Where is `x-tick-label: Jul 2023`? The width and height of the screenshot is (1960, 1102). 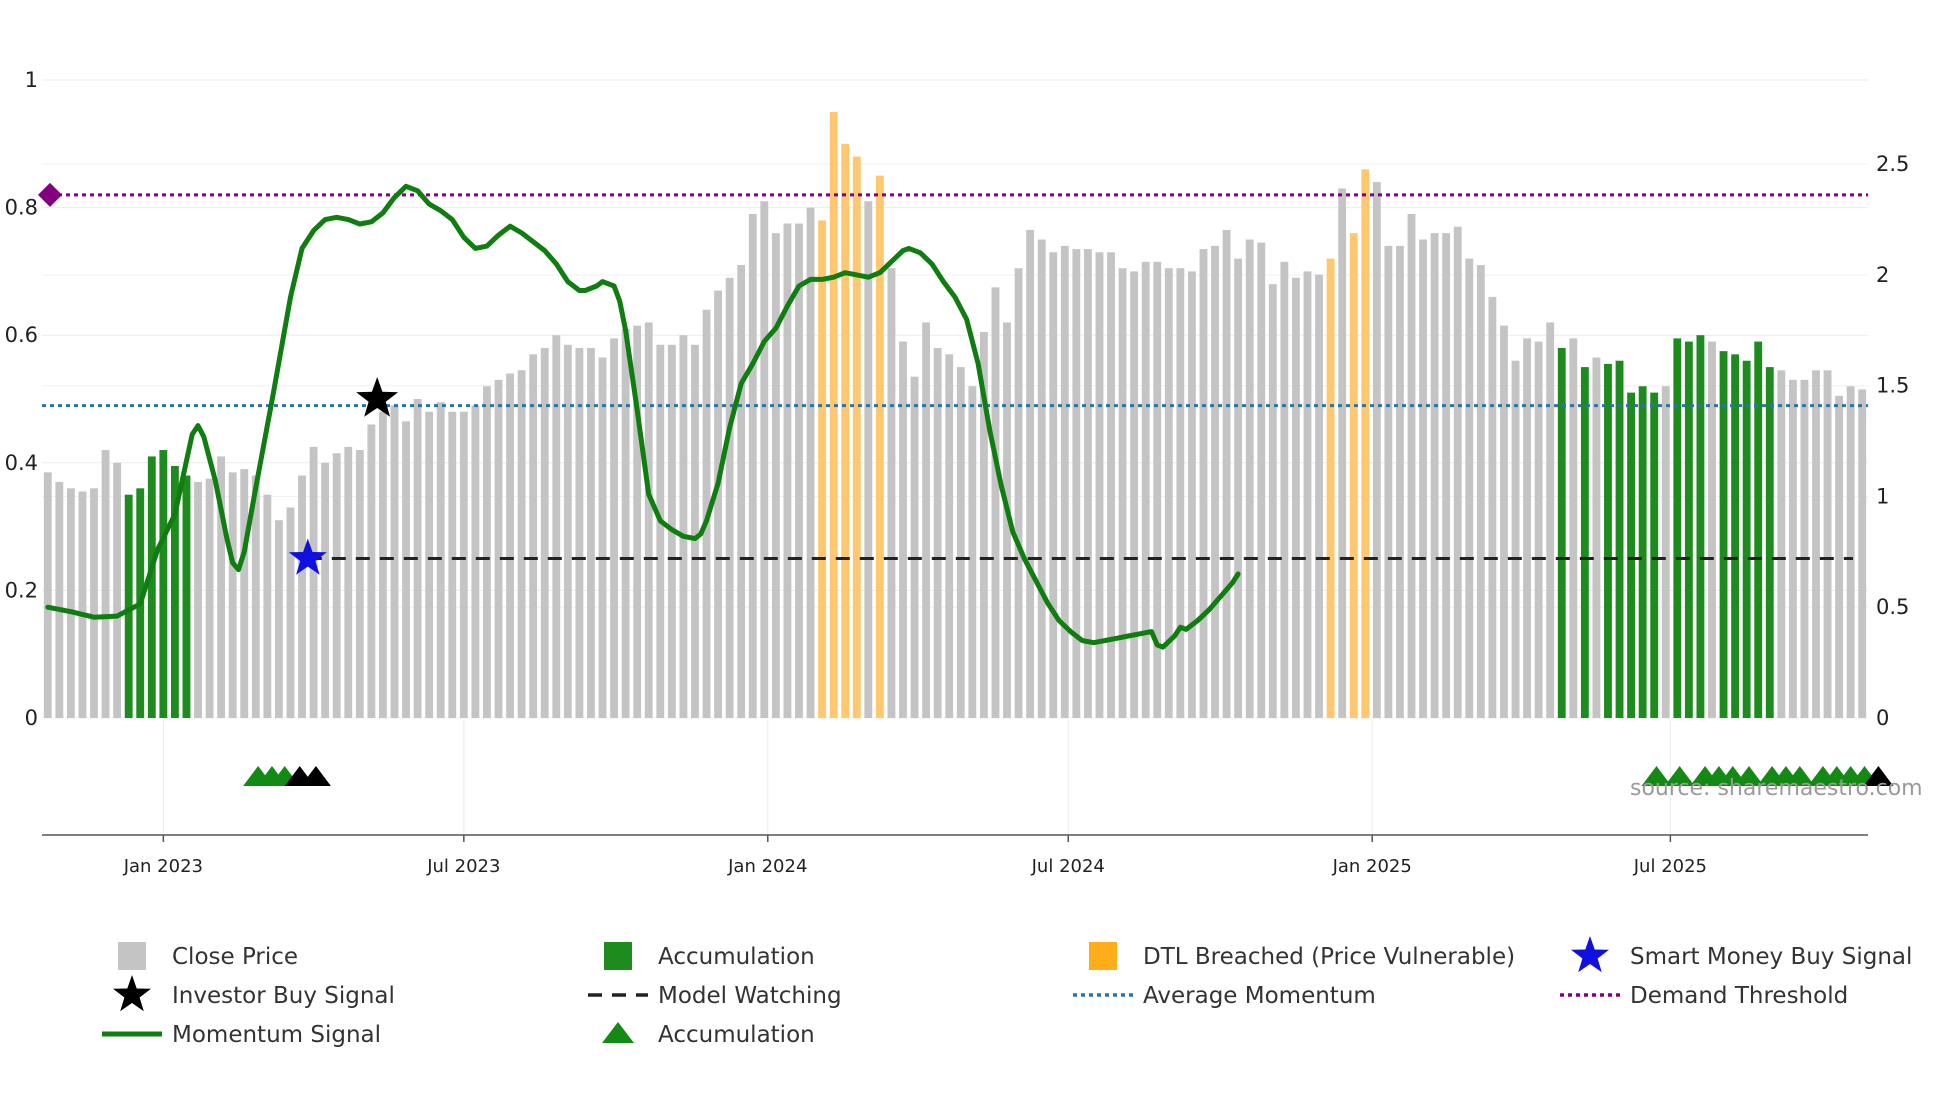
x-tick-label: Jul 2023 is located at coordinates (463, 866).